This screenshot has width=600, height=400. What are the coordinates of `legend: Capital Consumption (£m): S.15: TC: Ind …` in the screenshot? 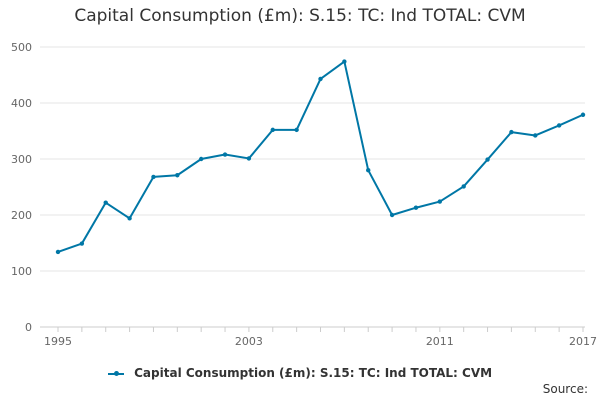 It's located at (300, 373).